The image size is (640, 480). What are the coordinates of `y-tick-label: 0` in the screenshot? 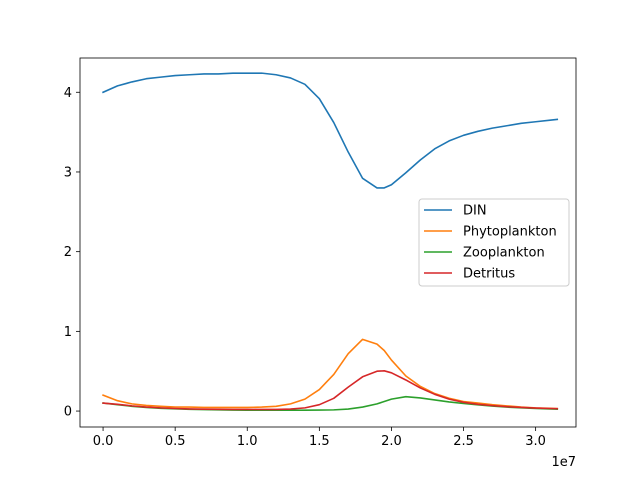 It's located at (68, 412).